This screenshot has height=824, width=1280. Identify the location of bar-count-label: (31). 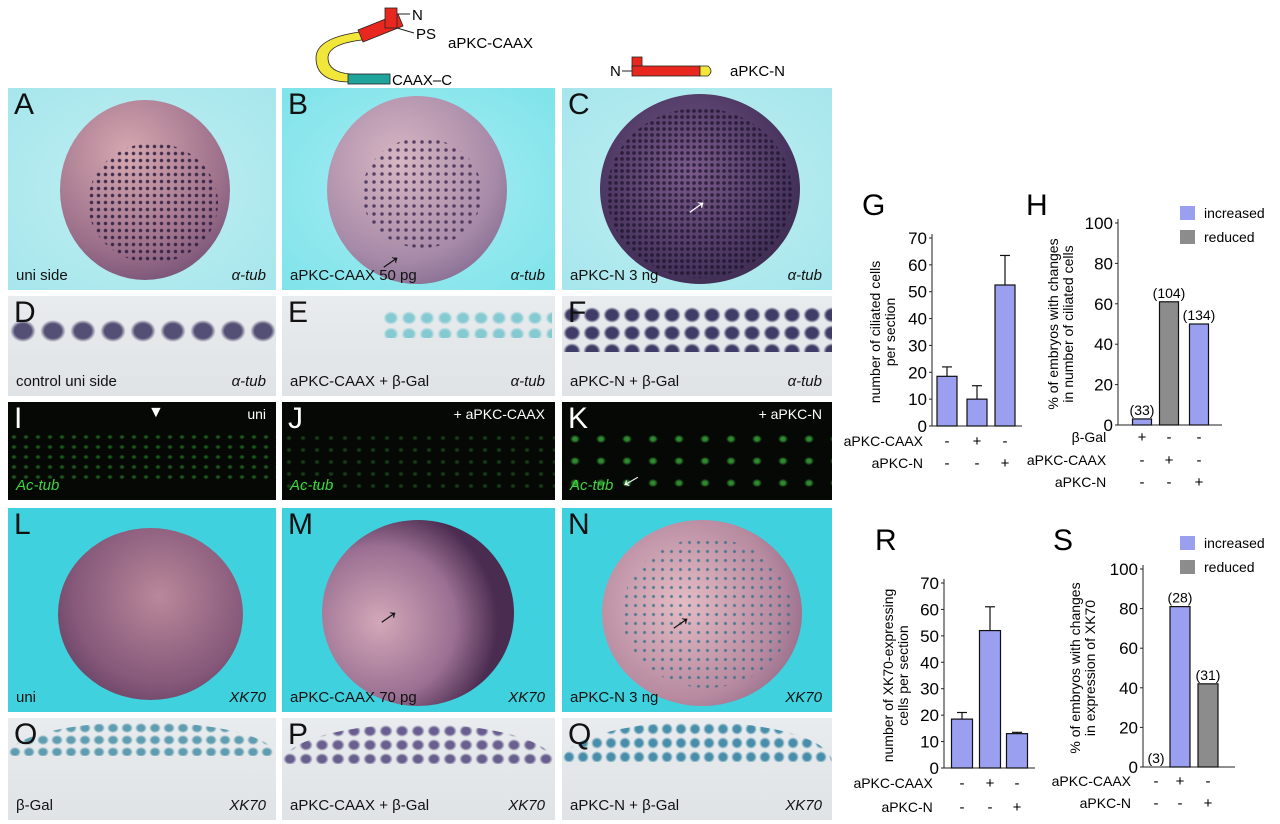
(1208, 675).